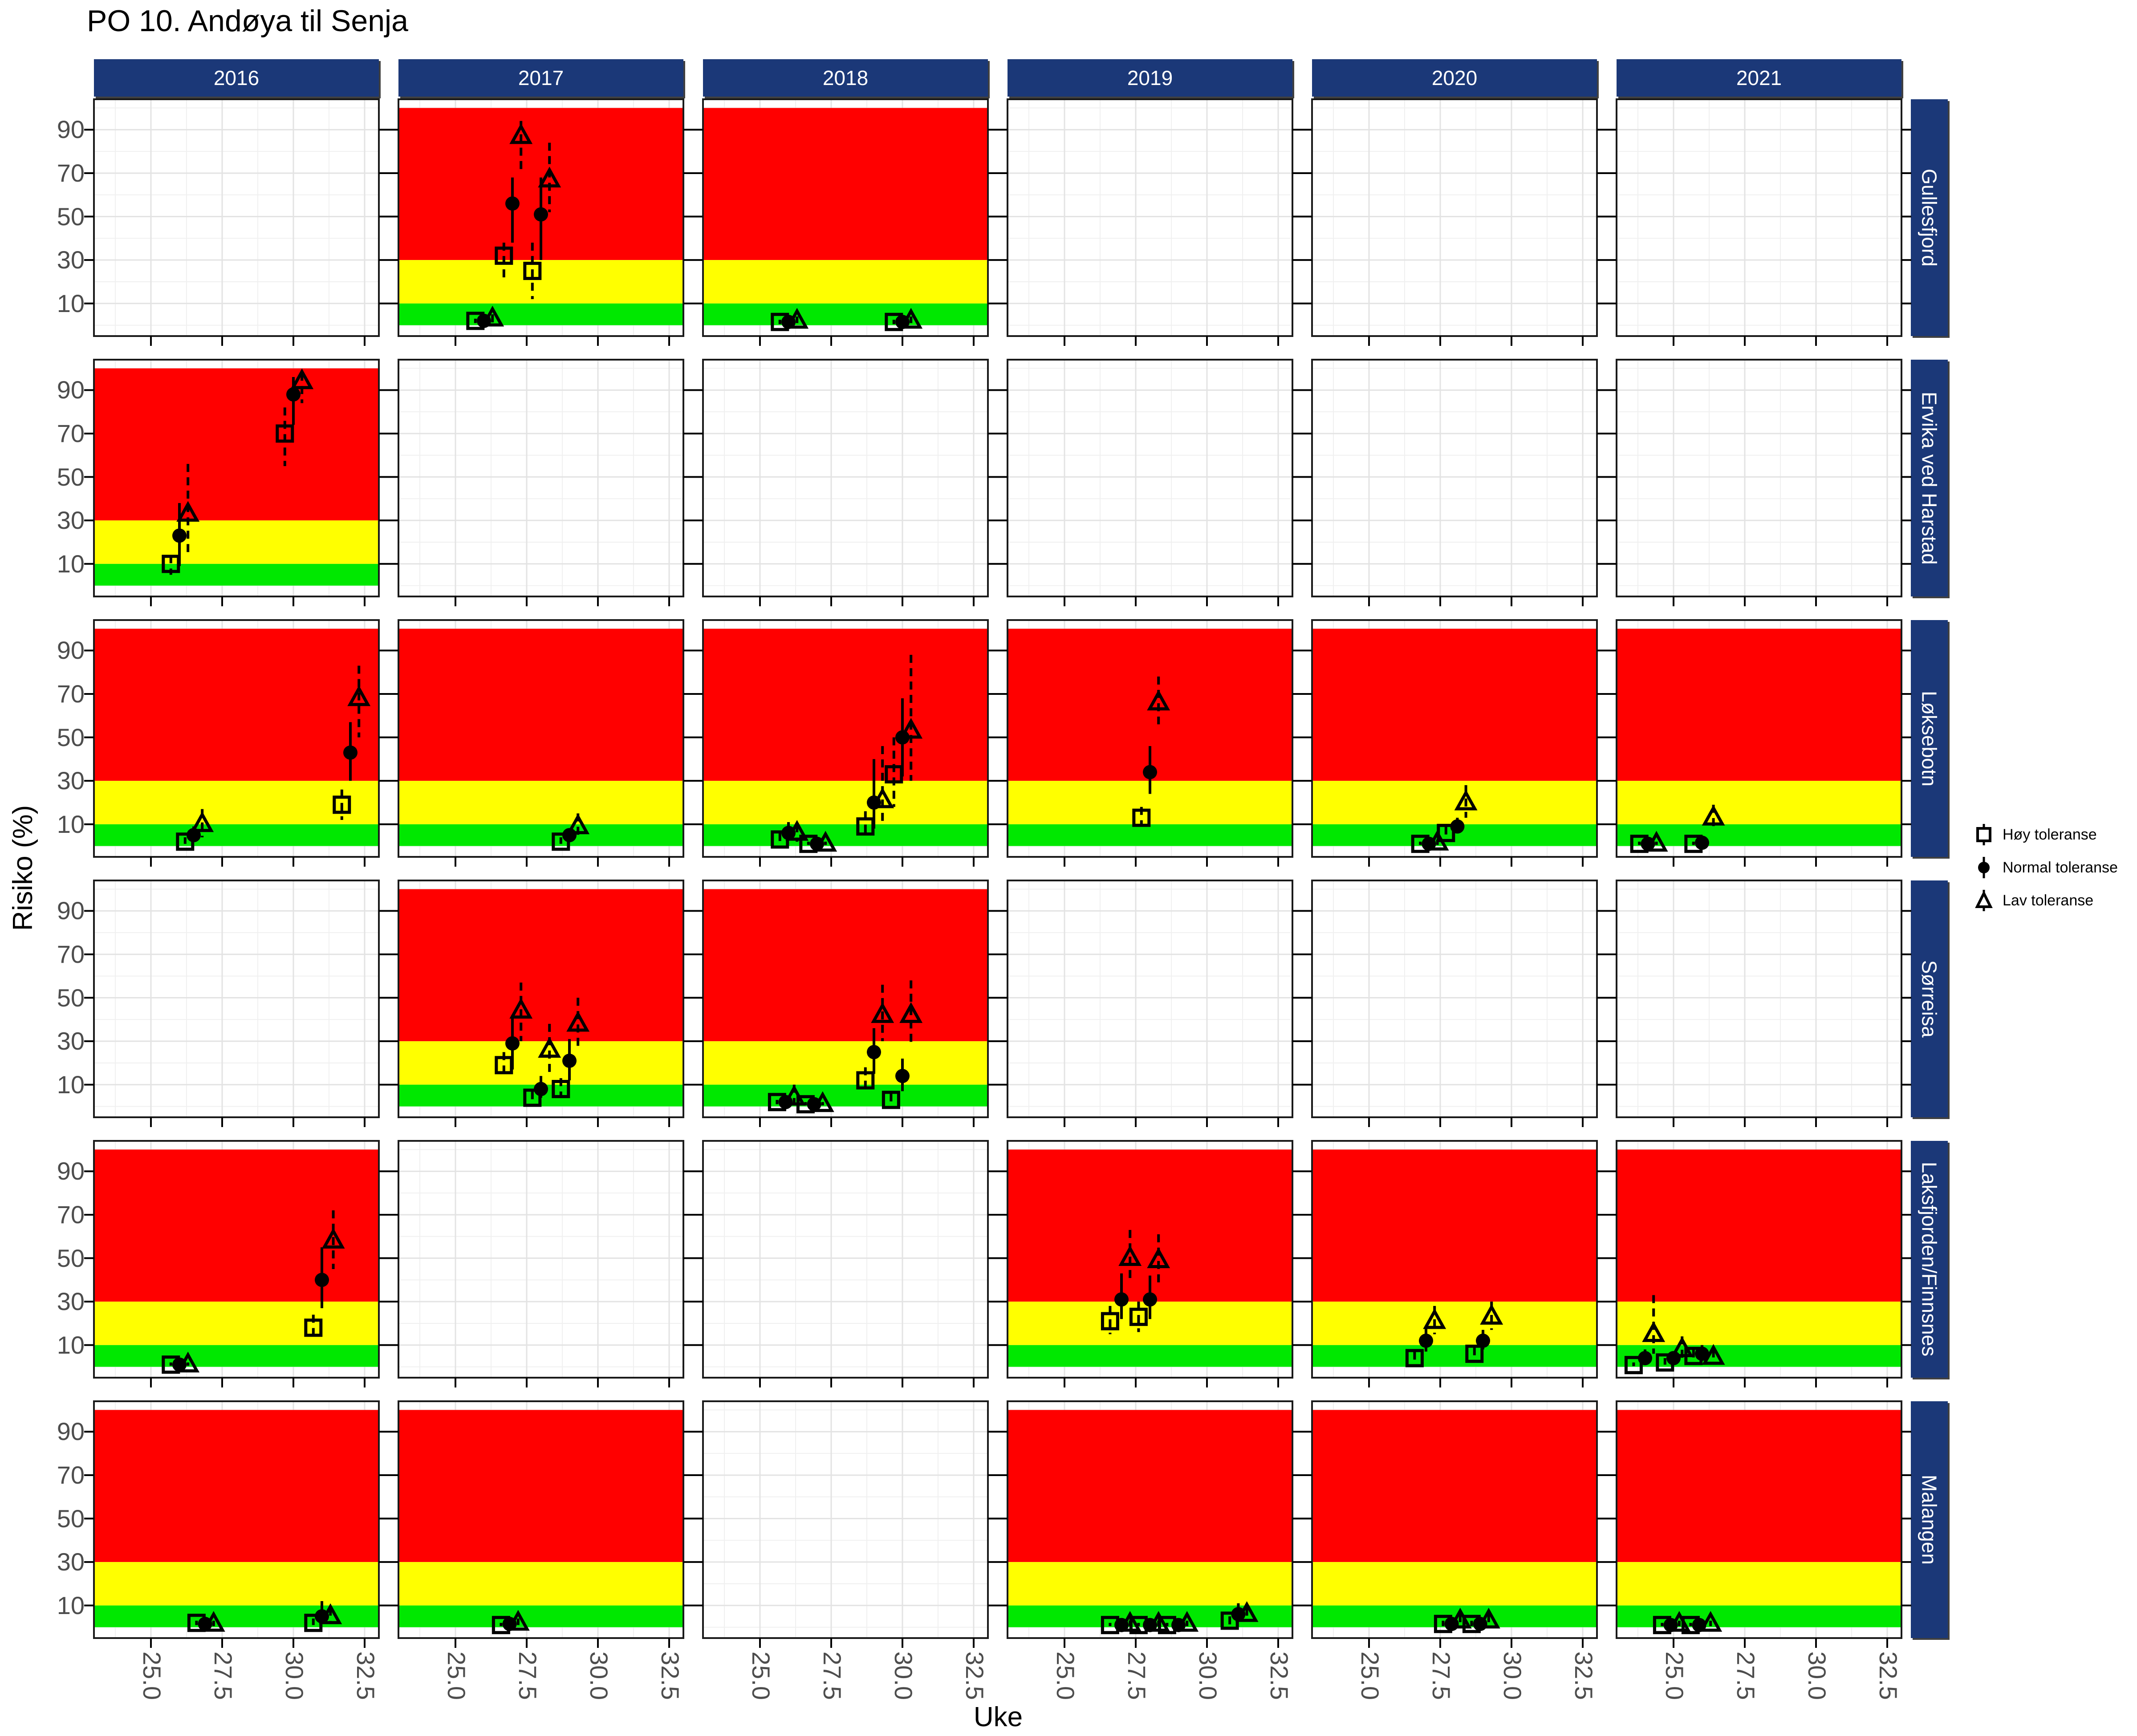  What do you see at coordinates (1929, 217) in the screenshot?
I see `facet-row-strip: Gullesfjord` at bounding box center [1929, 217].